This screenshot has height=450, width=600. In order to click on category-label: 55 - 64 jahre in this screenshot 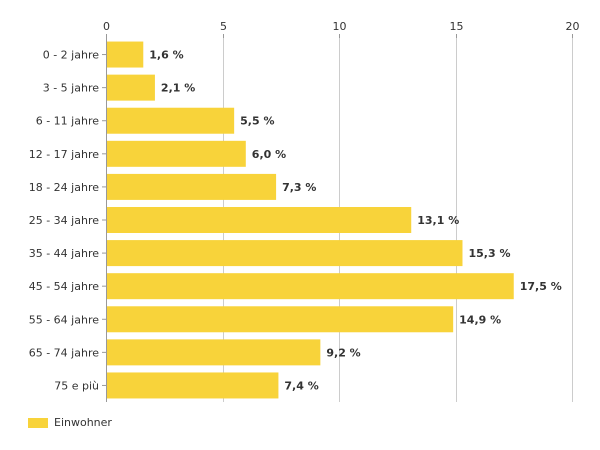, I will do `click(64, 319)`.